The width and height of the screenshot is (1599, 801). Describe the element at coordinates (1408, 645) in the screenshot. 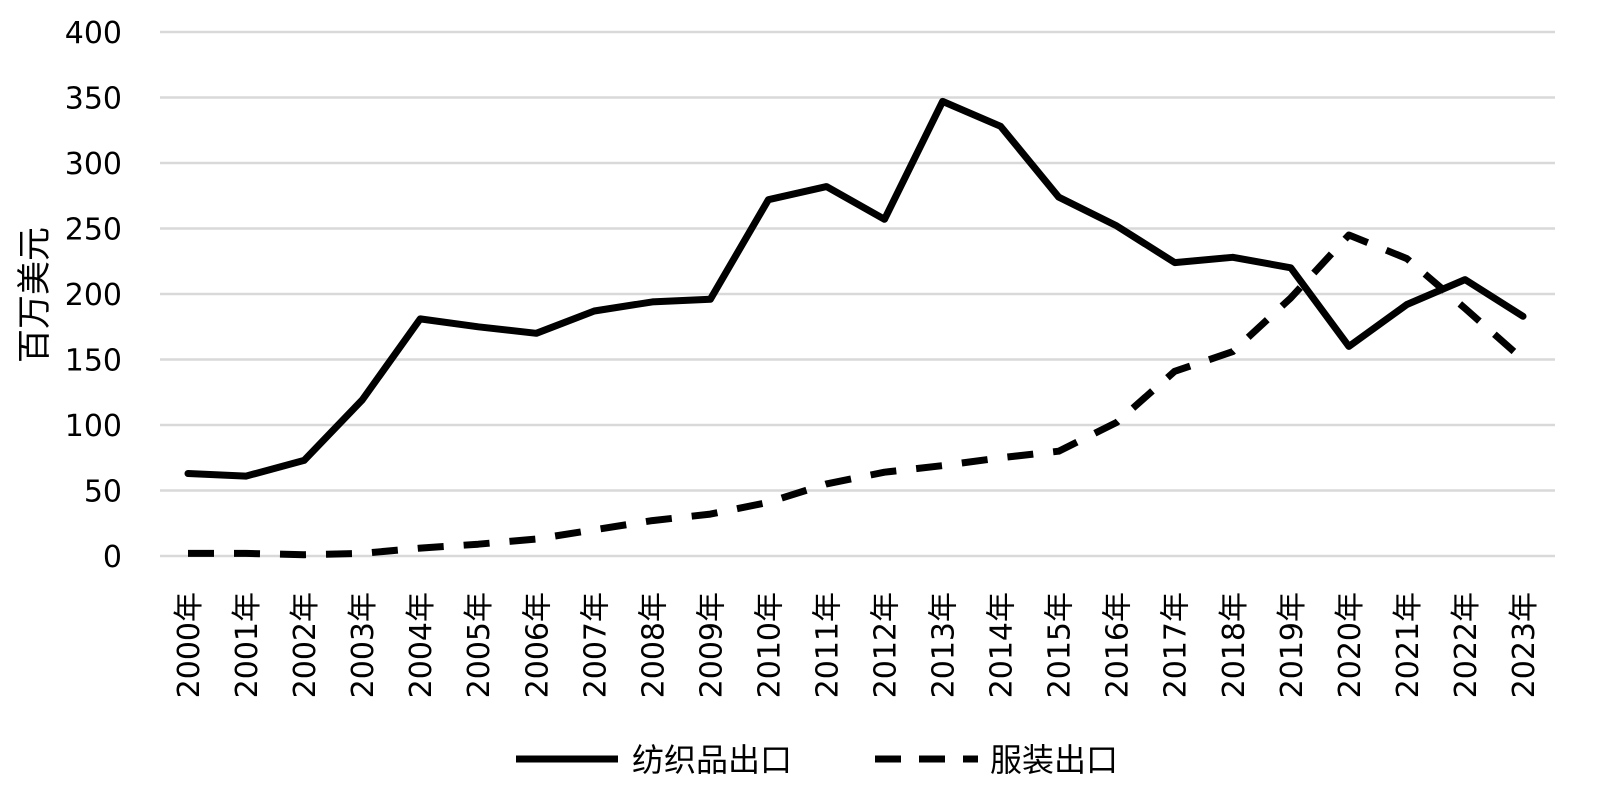

I see `x-tick-label: 2021年` at that location.